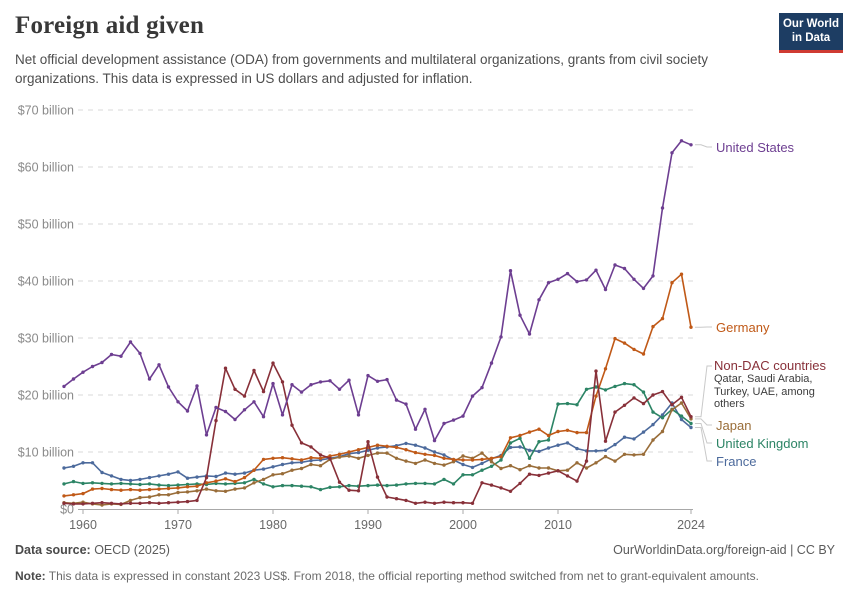 Image resolution: width=850 pixels, height=600 pixels. I want to click on series-label-united-states: United States, so click(755, 147).